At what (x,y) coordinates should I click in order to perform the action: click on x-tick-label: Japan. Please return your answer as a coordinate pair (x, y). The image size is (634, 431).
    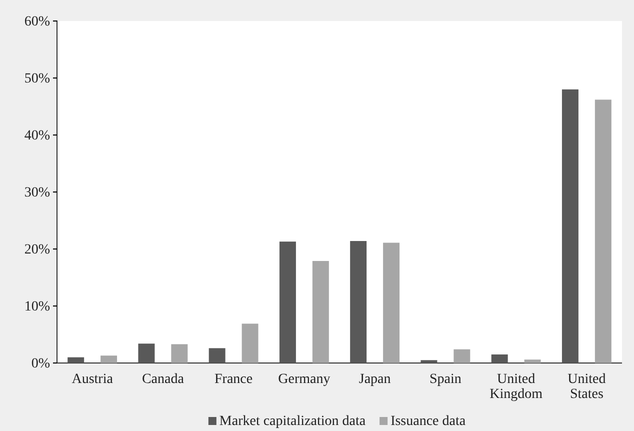
    Looking at the image, I should click on (374, 379).